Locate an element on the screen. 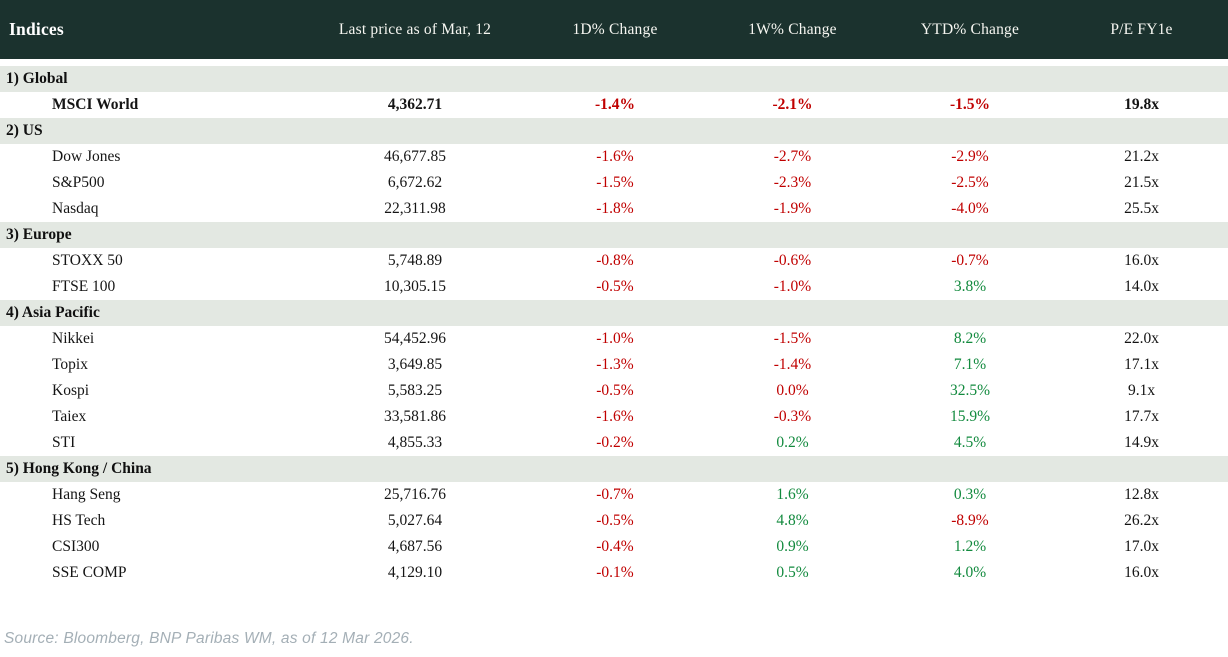  table-row: Nasdaq 22,311.98 -1.8% -1.9% -4.0% 25.5x is located at coordinates (614, 209).